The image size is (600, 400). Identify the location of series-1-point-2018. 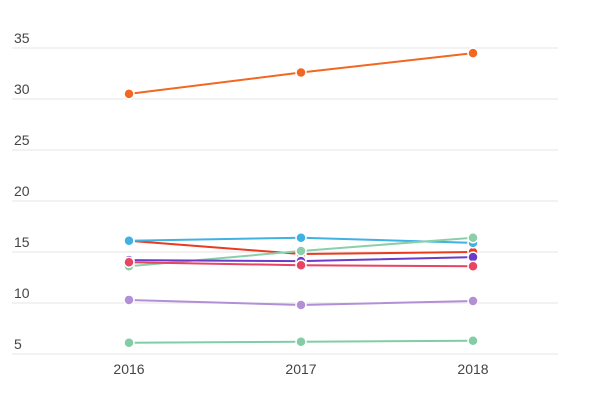
(473, 53).